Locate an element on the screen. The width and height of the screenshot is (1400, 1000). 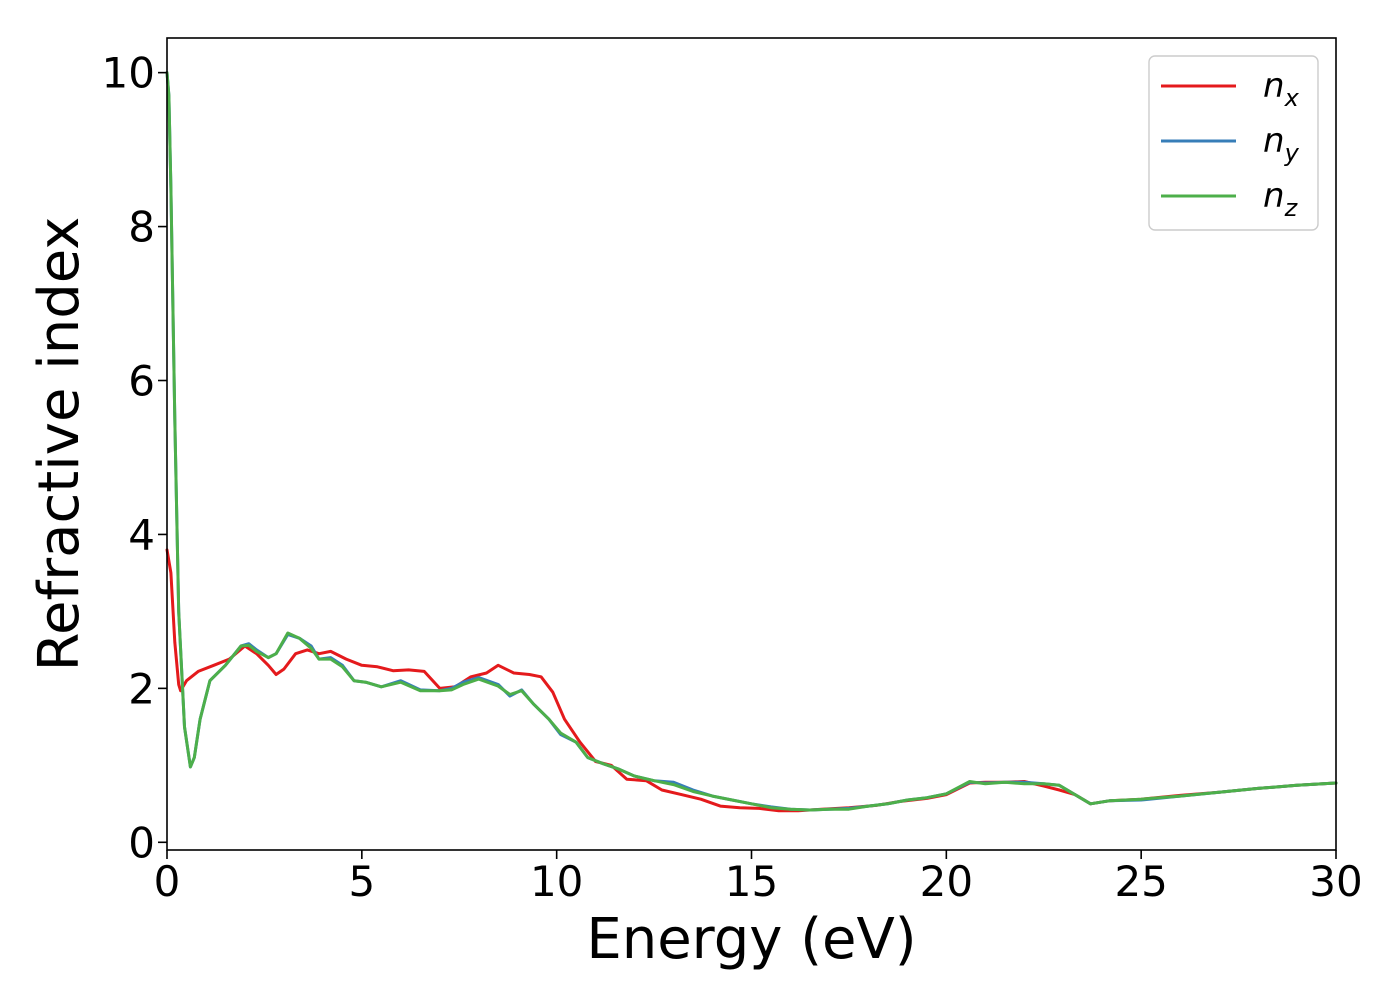
x-axis-ticks: 0 5 10 15 20 25 30 is located at coordinates (758, 878).